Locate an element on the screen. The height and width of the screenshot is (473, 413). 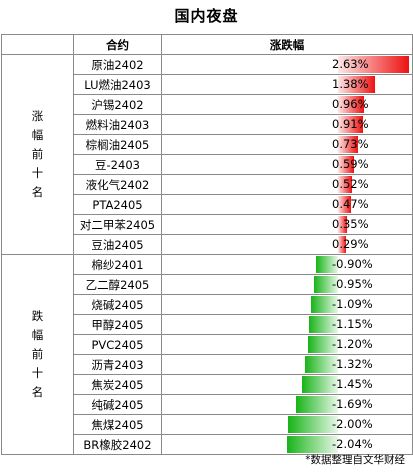
change-cell: 0.29% is located at coordinates (287, 244).